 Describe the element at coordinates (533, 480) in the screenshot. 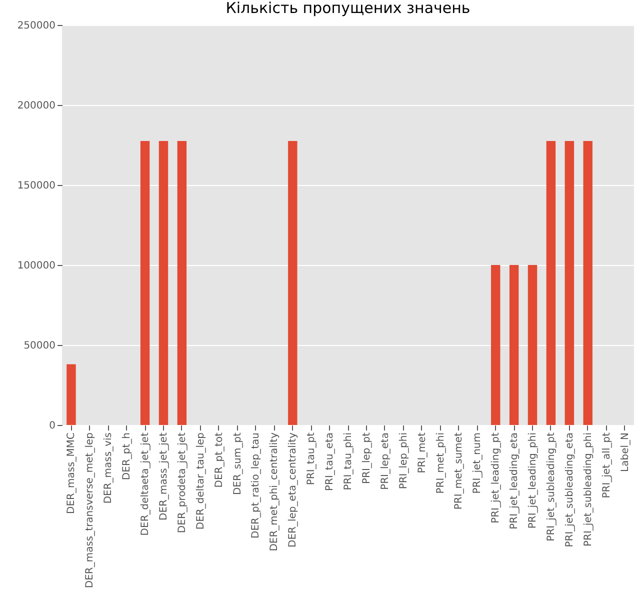

I see `x-tick-label: PRI_jet_leading_phi` at that location.